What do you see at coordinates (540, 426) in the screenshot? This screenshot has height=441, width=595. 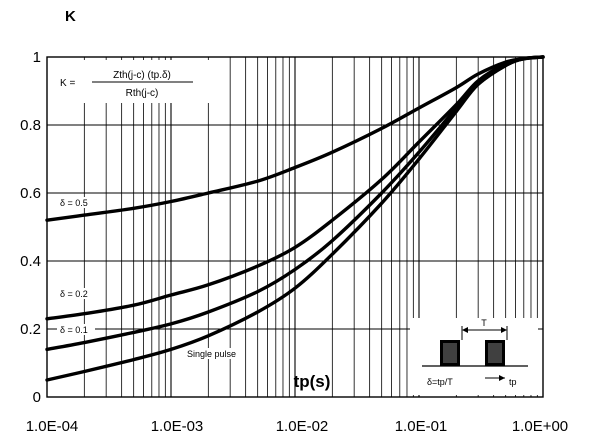 I see `x-tick-label: 1.0E+00` at bounding box center [540, 426].